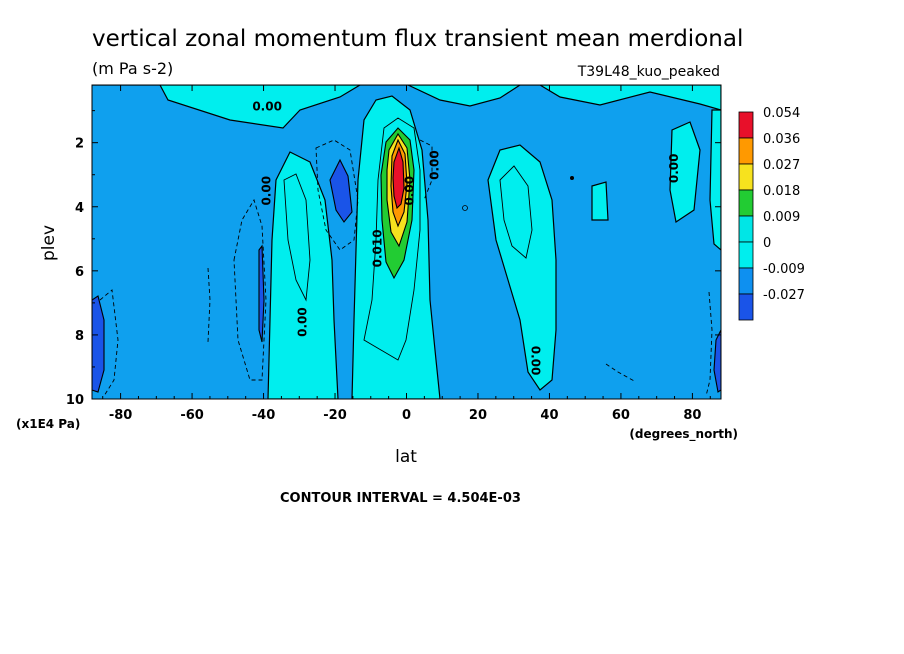 The height and width of the screenshot is (654, 904). I want to click on x-axis-units: (degrees_north), so click(683, 434).